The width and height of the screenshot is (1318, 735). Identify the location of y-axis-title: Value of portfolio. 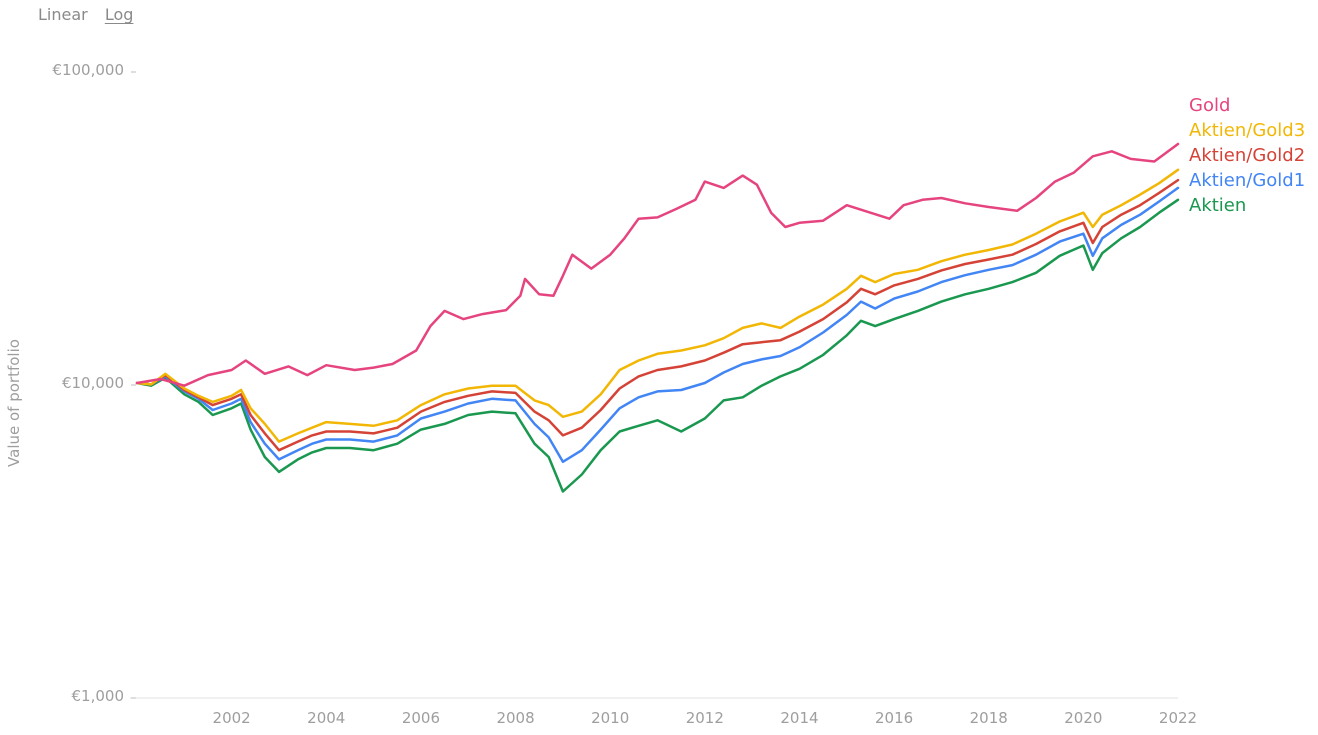
(14, 403).